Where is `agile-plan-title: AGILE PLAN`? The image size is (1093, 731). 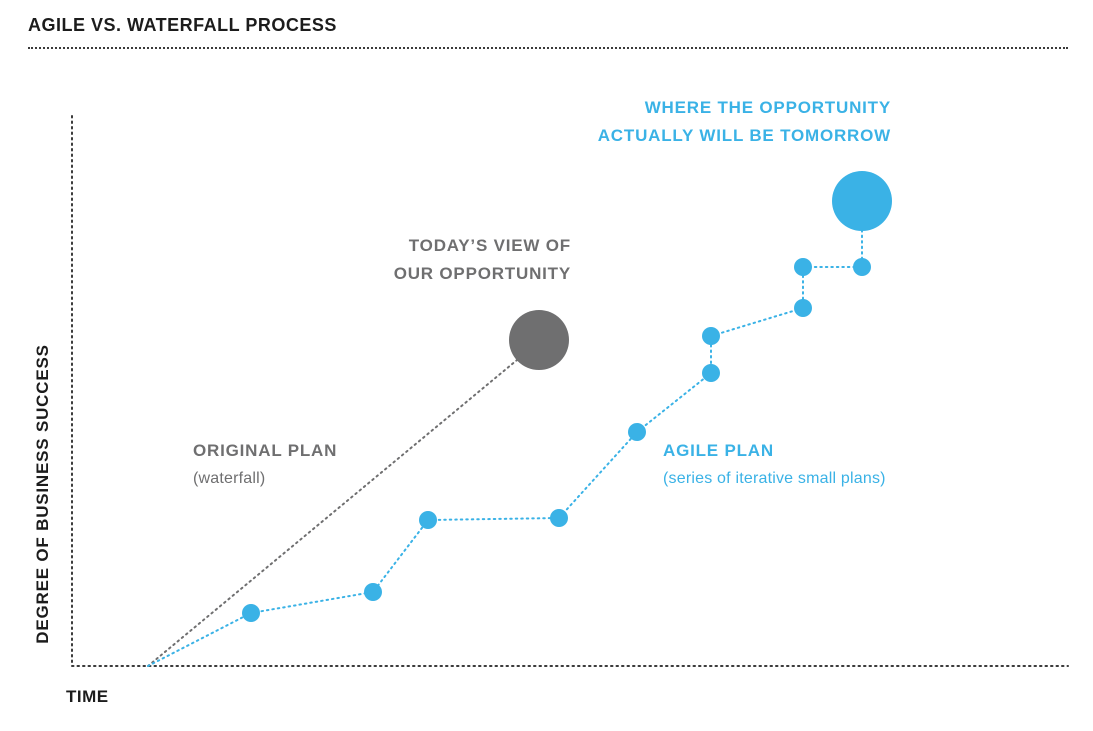
agile-plan-title: AGILE PLAN is located at coordinates (718, 450).